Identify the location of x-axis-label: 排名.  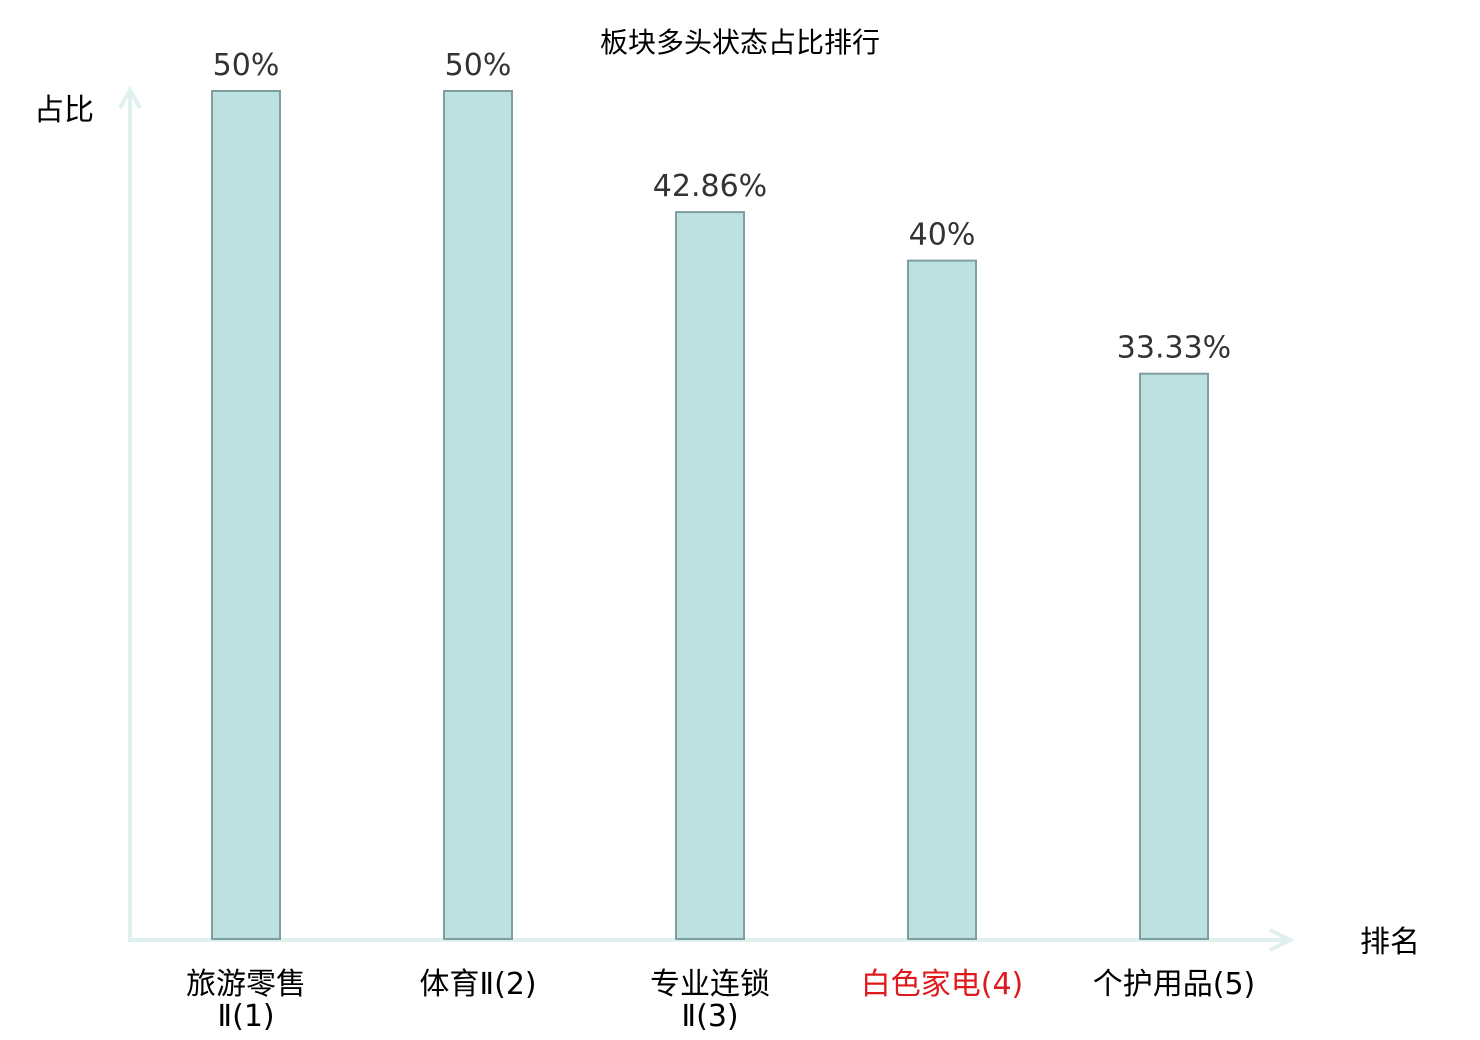
(1390, 942).